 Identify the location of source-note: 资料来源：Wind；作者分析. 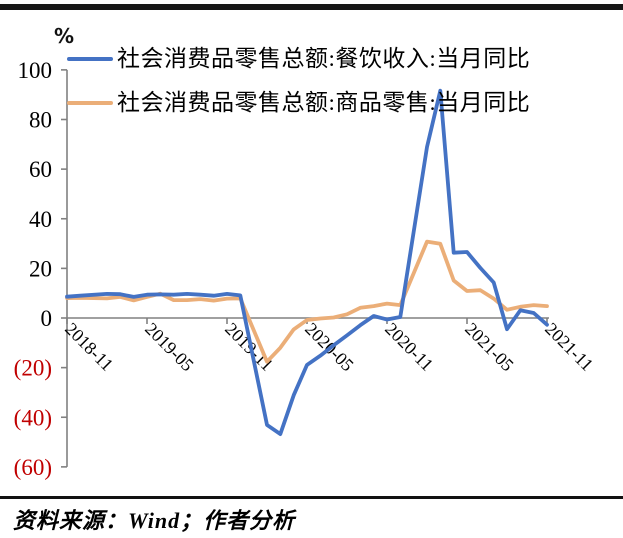
(154, 520).